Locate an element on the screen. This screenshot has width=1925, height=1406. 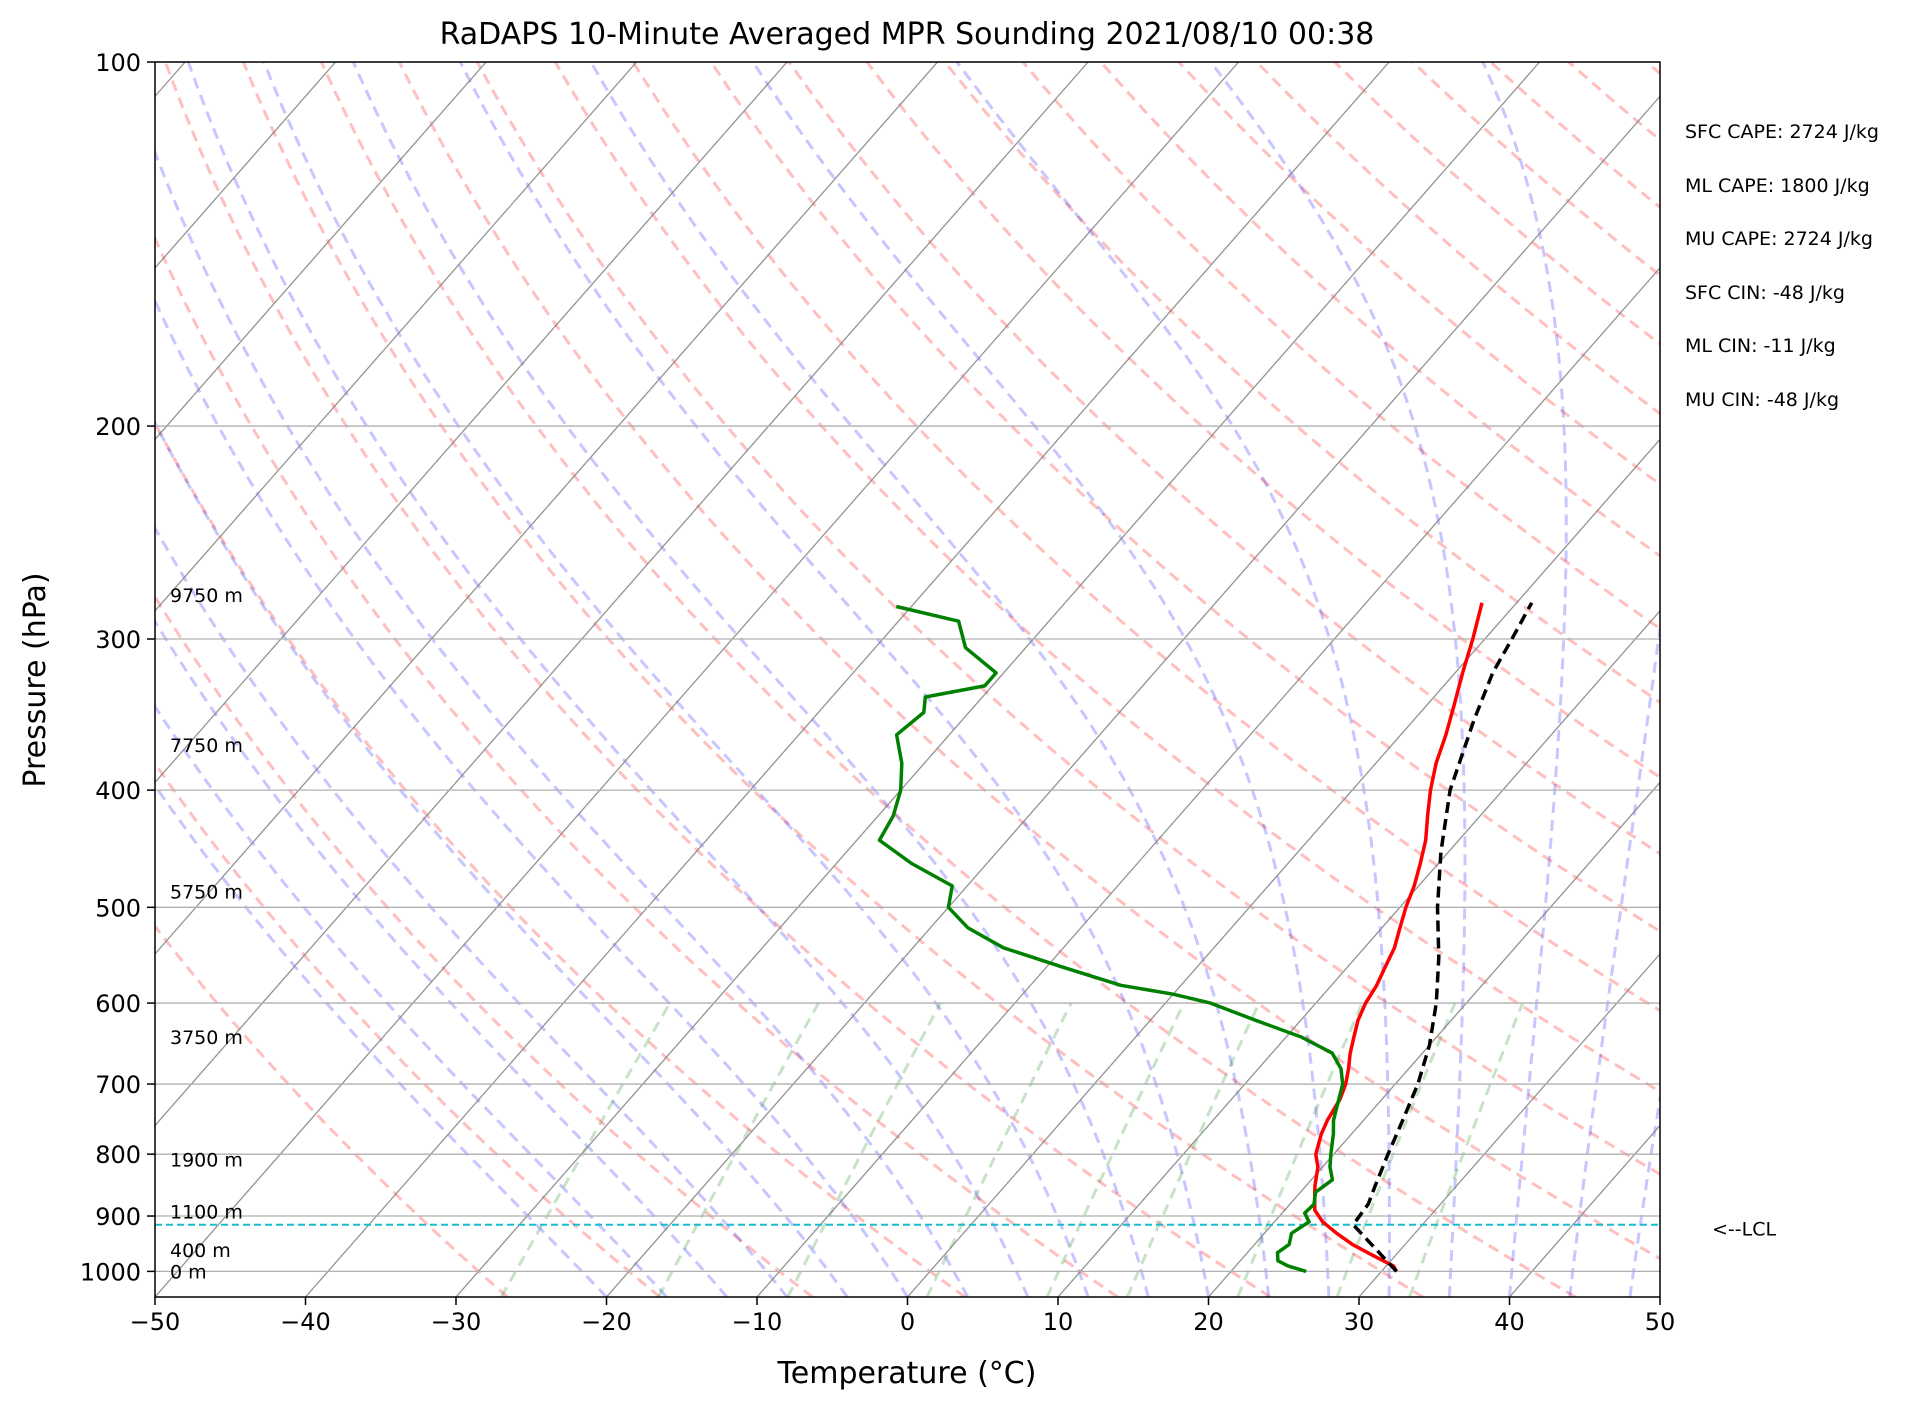
x-tick-label: 10 is located at coordinates (1058, 1322).